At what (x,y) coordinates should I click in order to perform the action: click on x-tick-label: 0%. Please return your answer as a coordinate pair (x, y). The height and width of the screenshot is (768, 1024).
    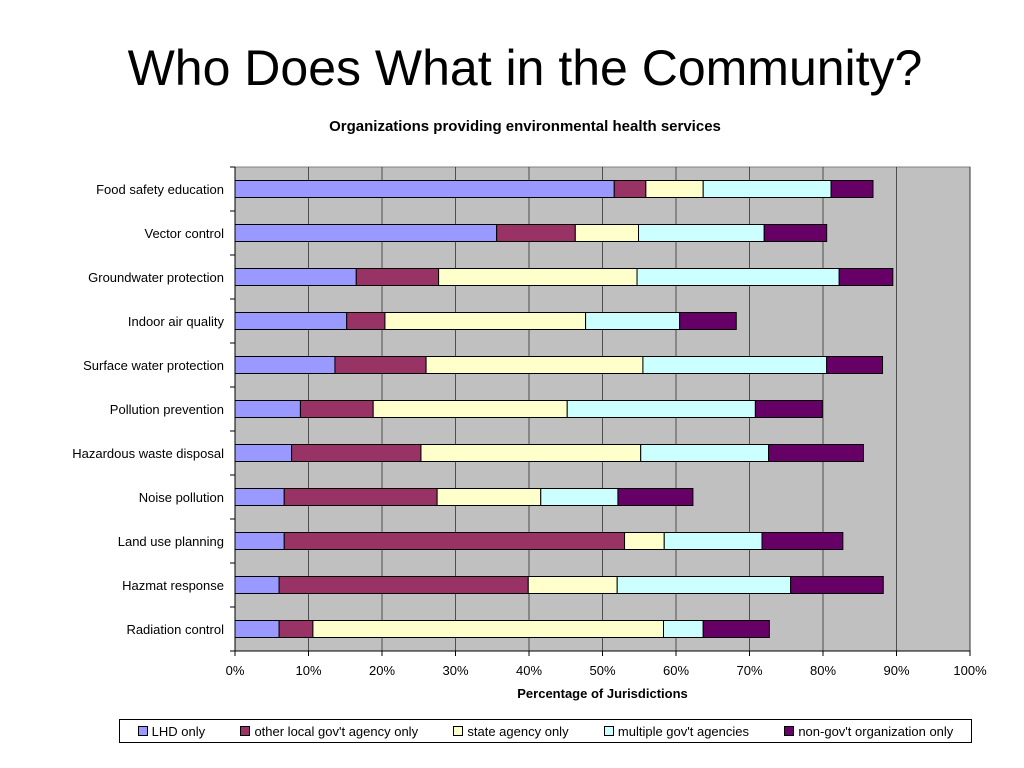
    Looking at the image, I should click on (235, 670).